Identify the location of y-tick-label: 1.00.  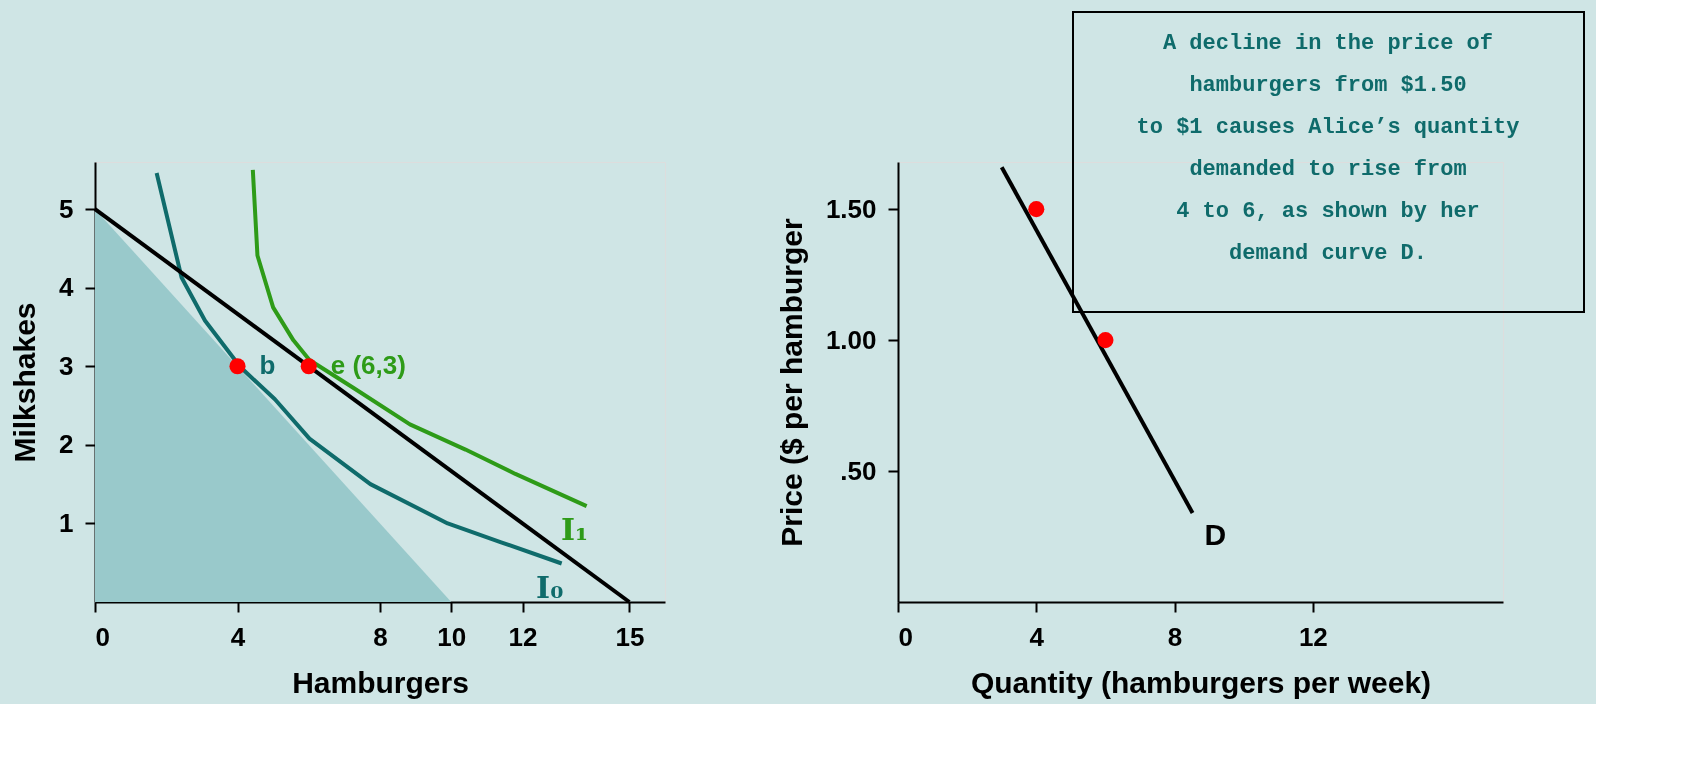
(851, 339).